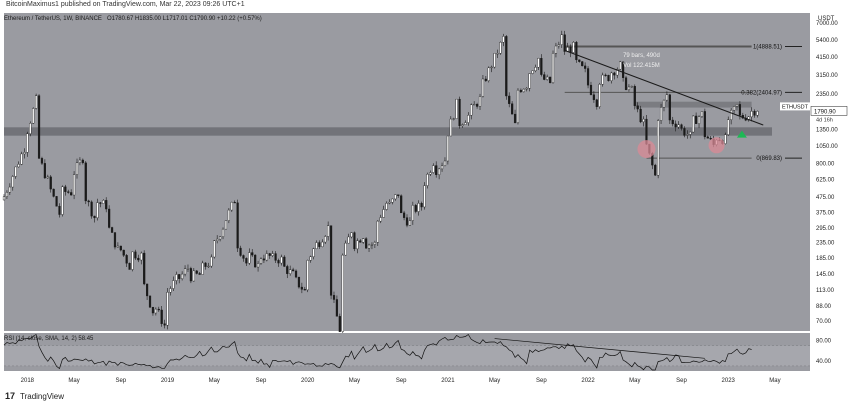  I want to click on price-tick-label: 3150.00, so click(827, 76).